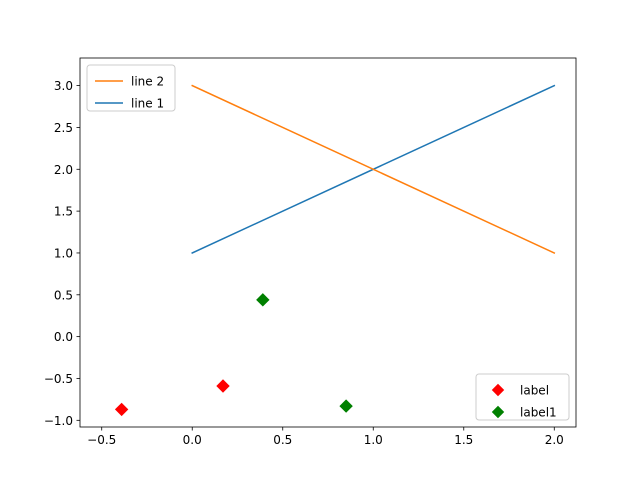  I want to click on y-tick-label: 3.0, so click(63, 86).